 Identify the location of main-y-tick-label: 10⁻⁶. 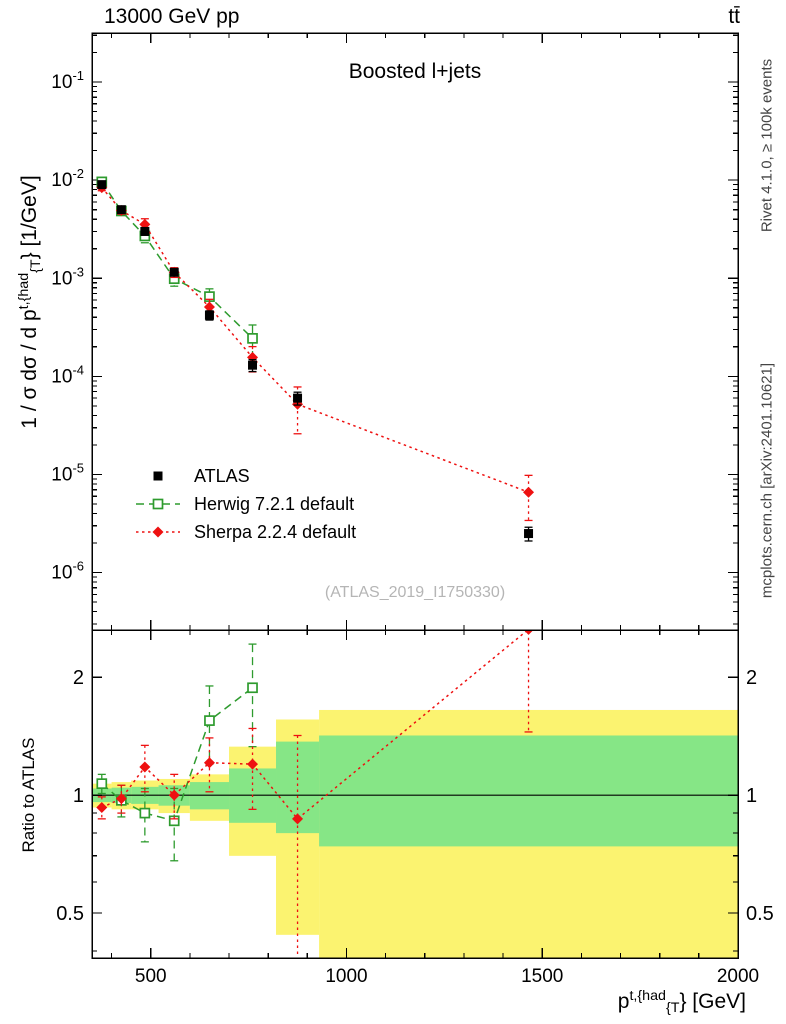
(67, 571).